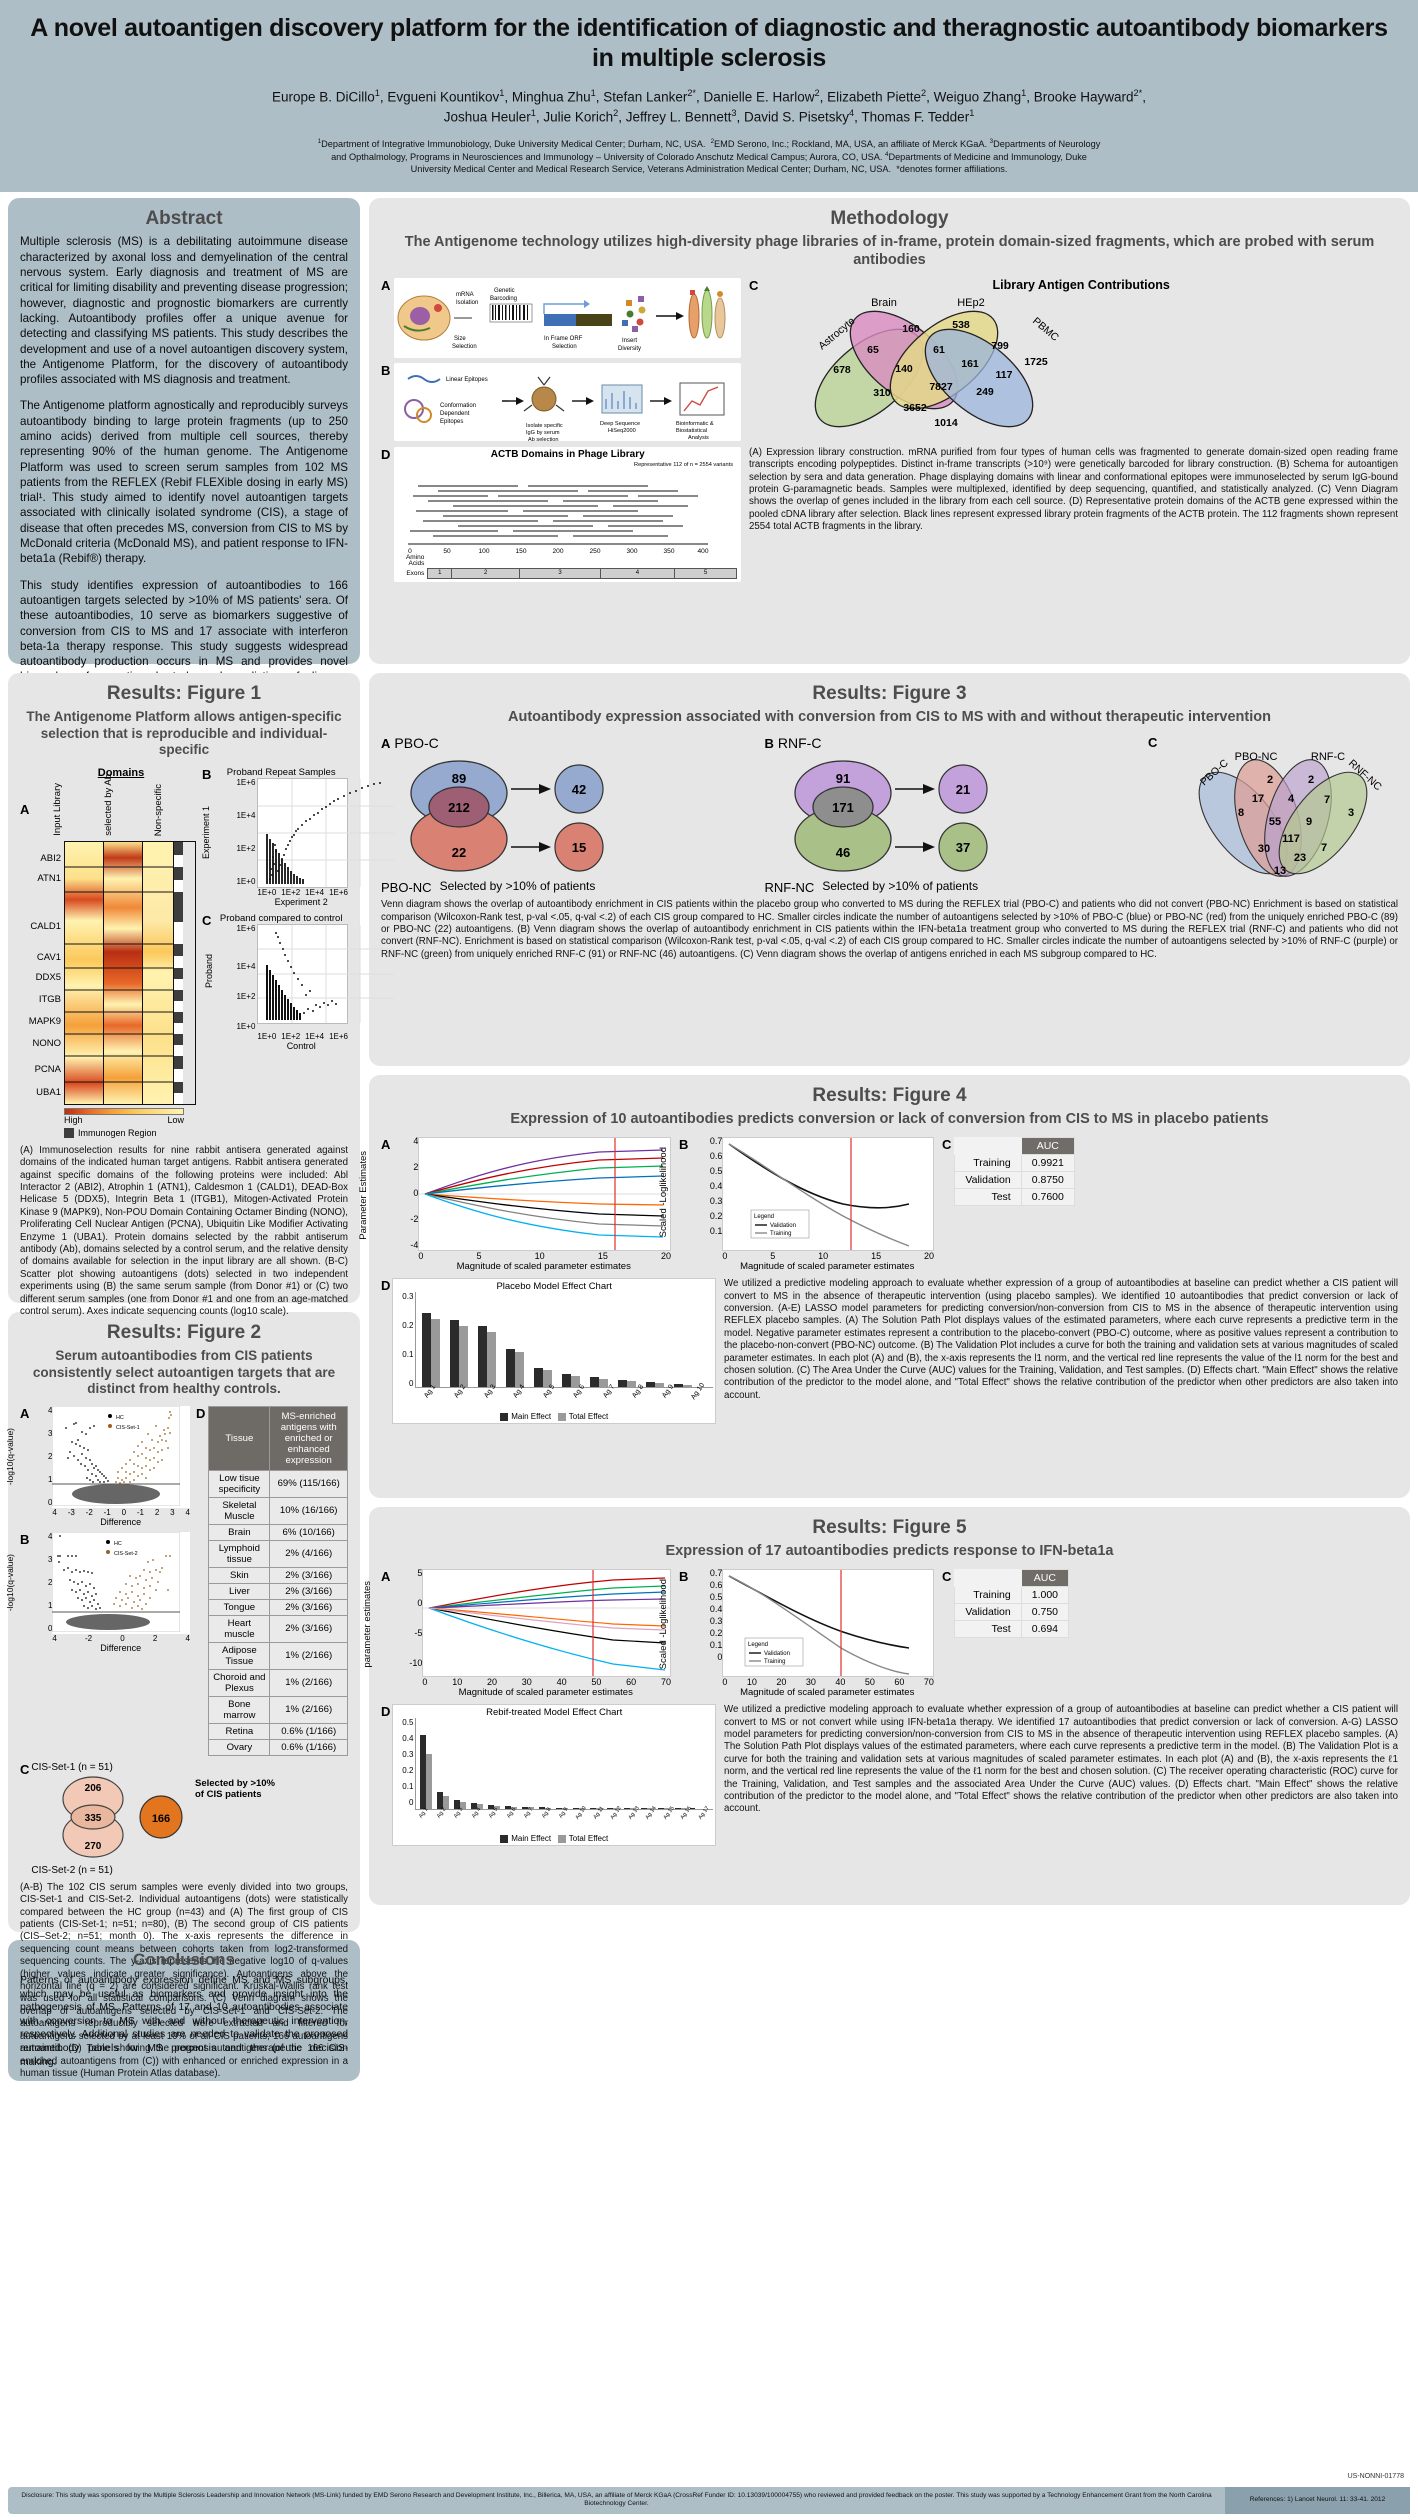 This screenshot has height=2520, width=1418. What do you see at coordinates (789, 888) in the screenshot?
I see `rnf-nc-label: RNF-NC` at bounding box center [789, 888].